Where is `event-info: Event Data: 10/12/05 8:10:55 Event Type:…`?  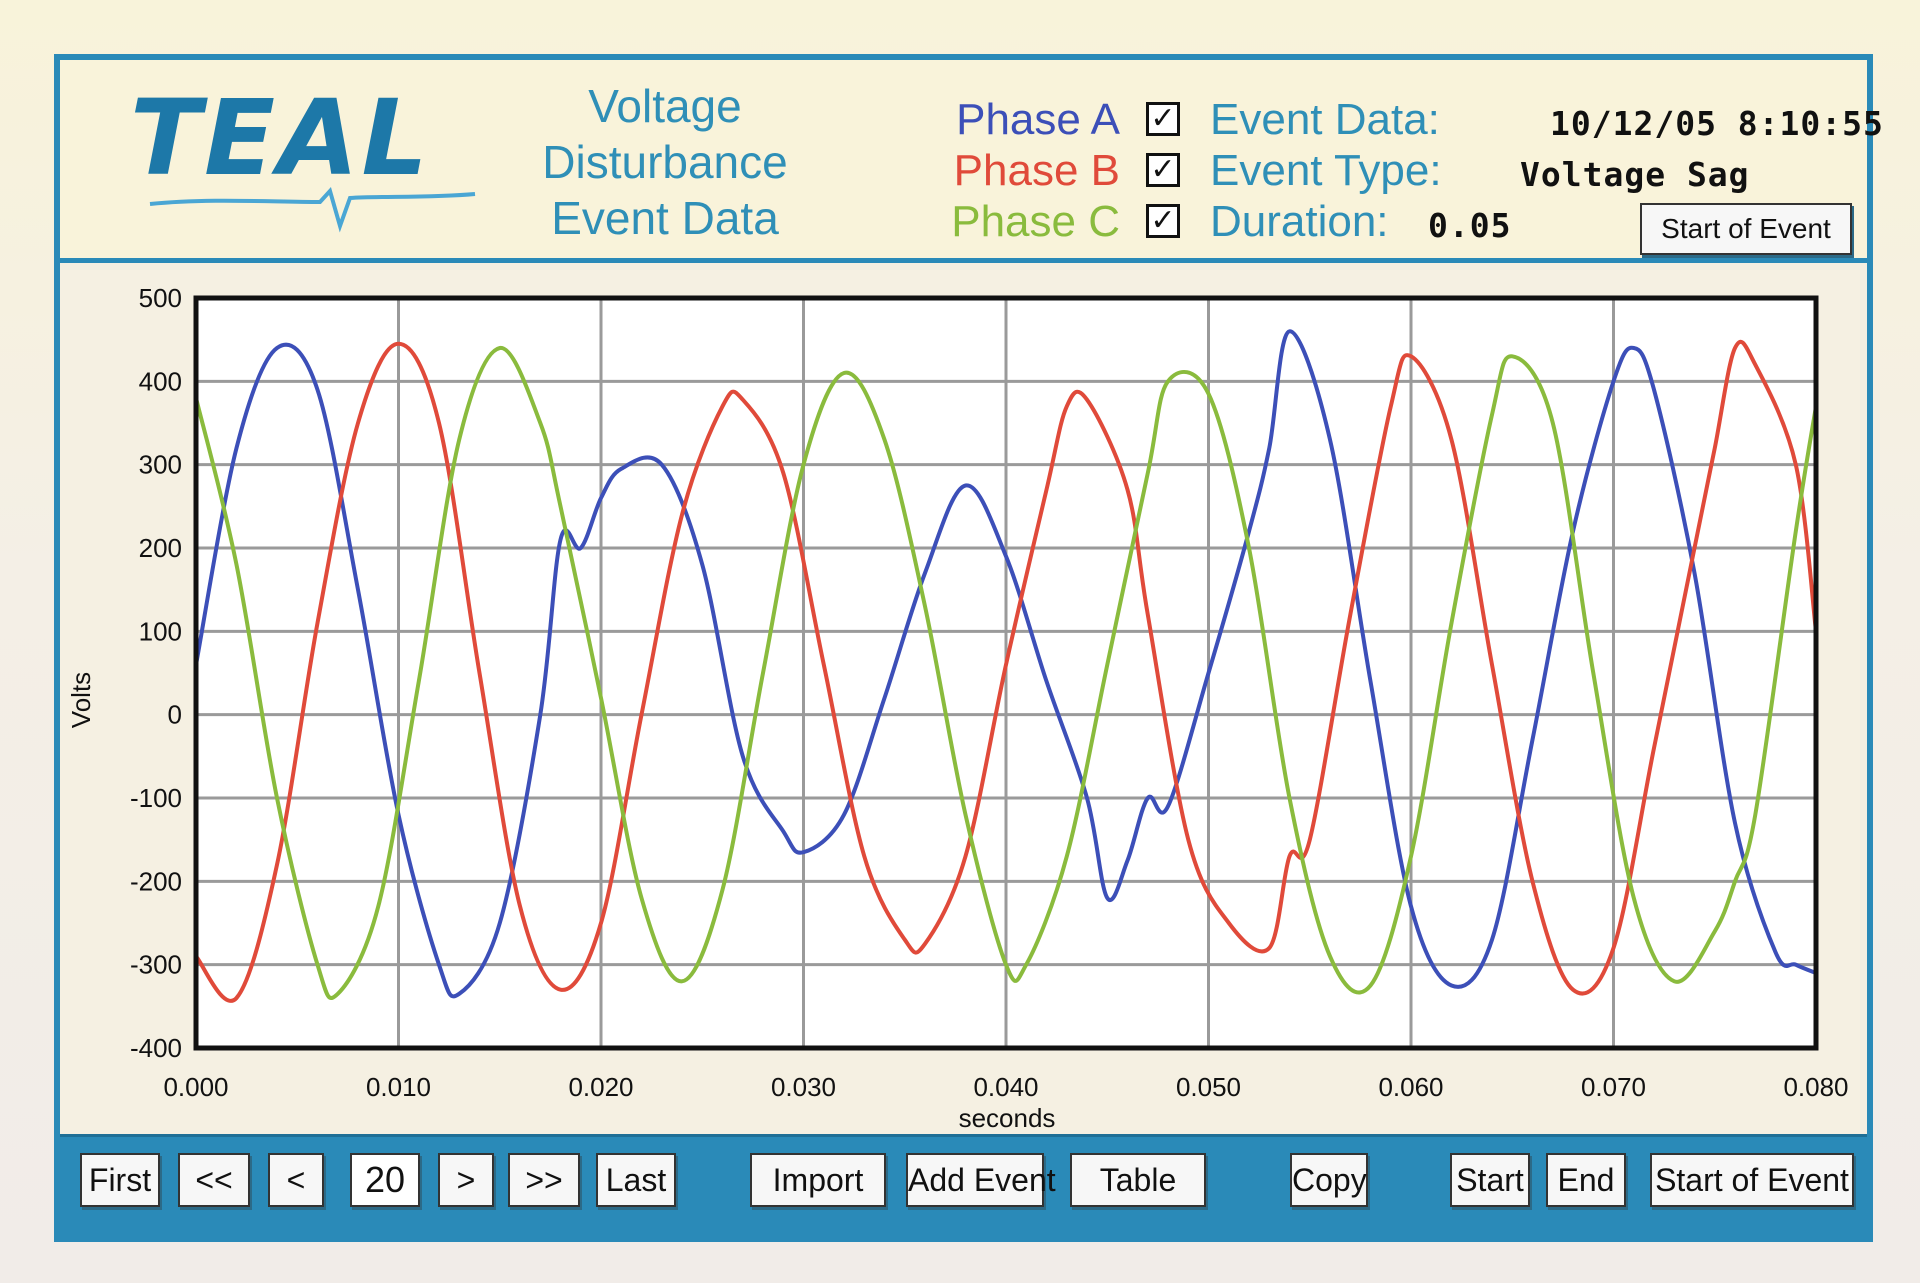 event-info: Event Data: 10/12/05 8:10:55 Event Type:… is located at coordinates (1546, 172).